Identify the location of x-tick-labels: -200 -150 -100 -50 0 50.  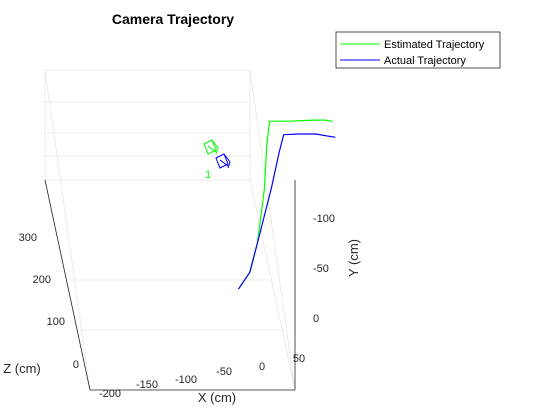
(202, 376).